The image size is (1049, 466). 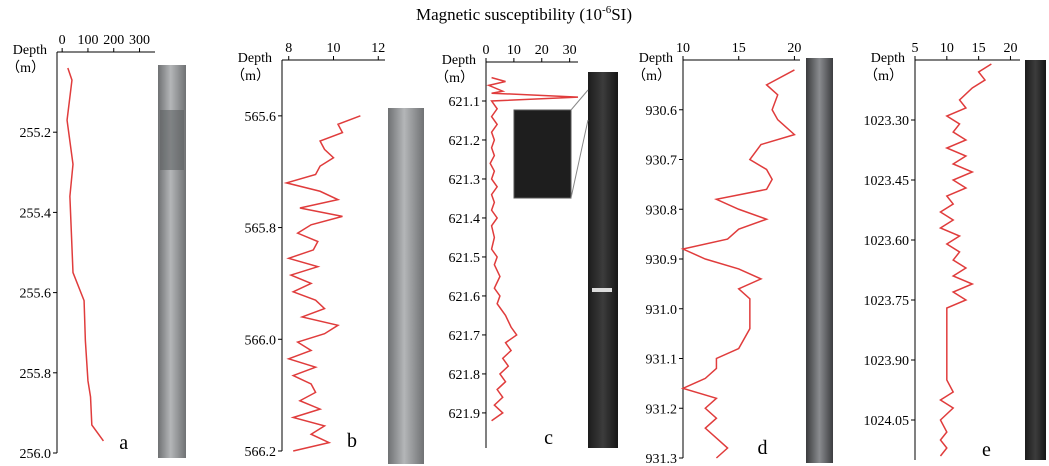 I want to click on depth-tick-label: 255.4, so click(x=36, y=213).